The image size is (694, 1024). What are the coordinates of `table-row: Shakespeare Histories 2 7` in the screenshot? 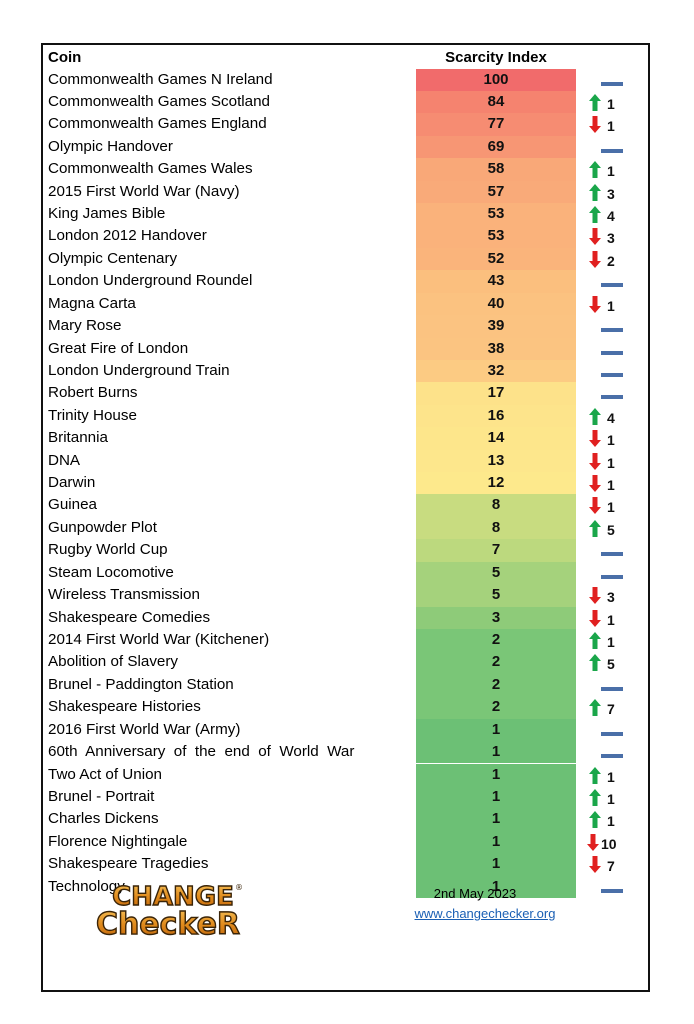 It's located at (345, 707).